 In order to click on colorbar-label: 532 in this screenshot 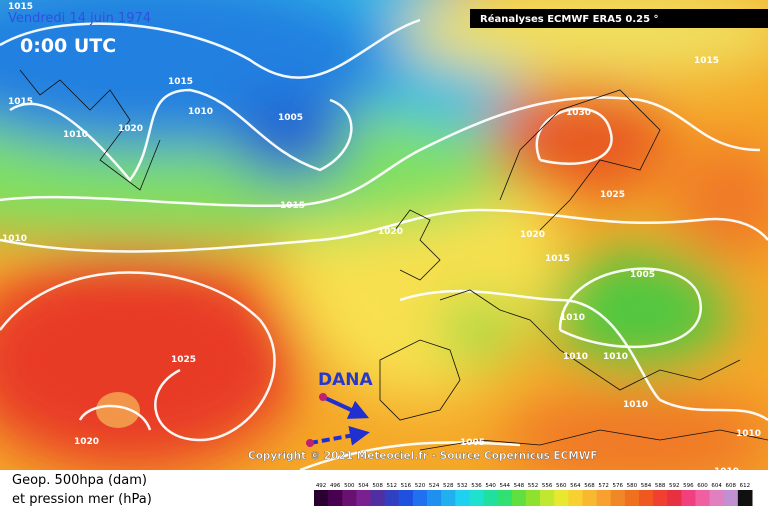, I will do `click(462, 486)`.